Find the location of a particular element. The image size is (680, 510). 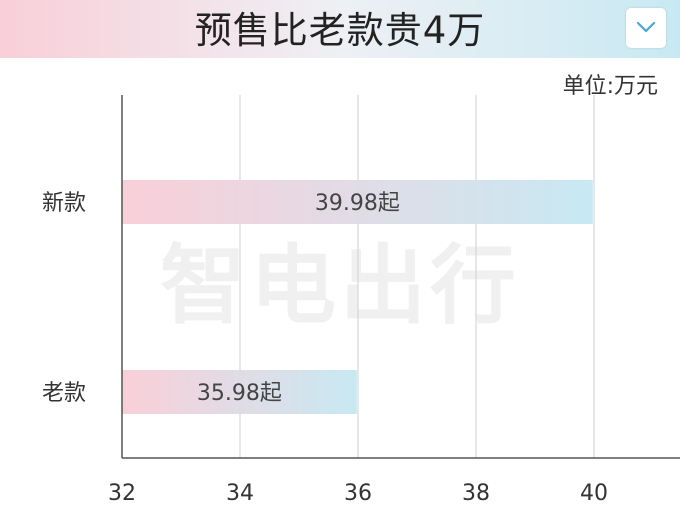

chart-title: 预售比老款贵4万 is located at coordinates (340, 30).